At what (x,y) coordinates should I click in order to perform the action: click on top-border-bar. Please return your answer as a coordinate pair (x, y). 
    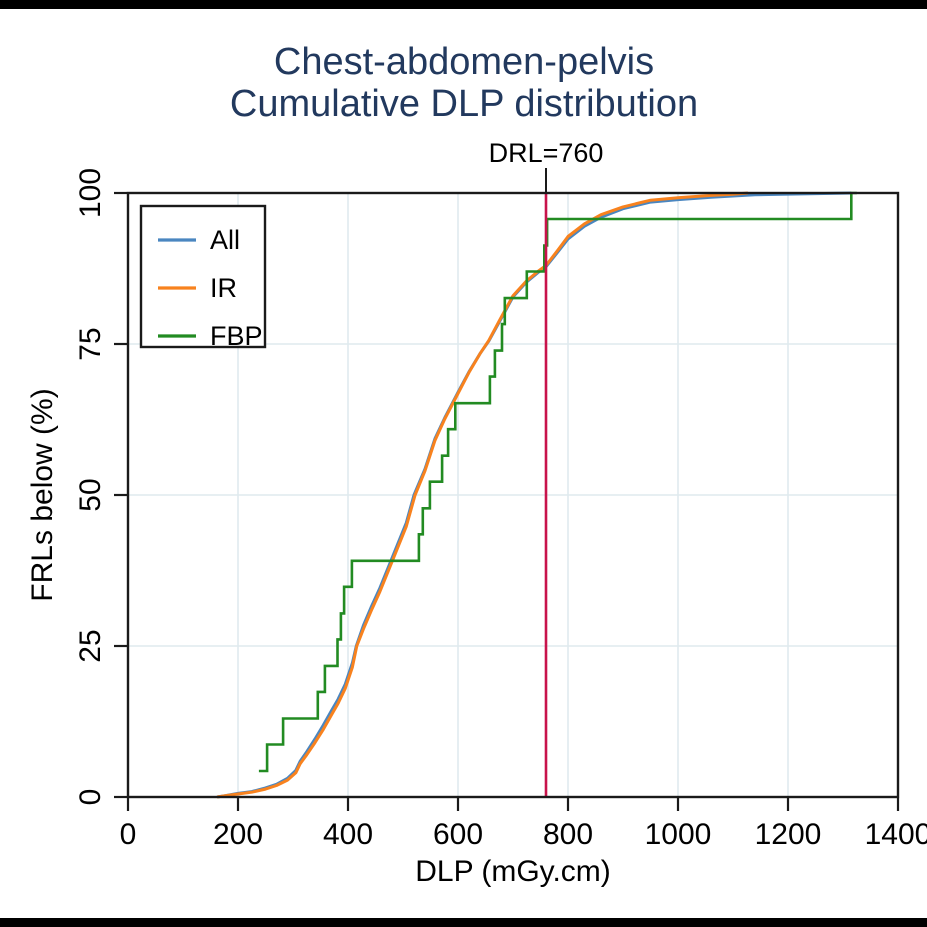
    Looking at the image, I should click on (463, 4).